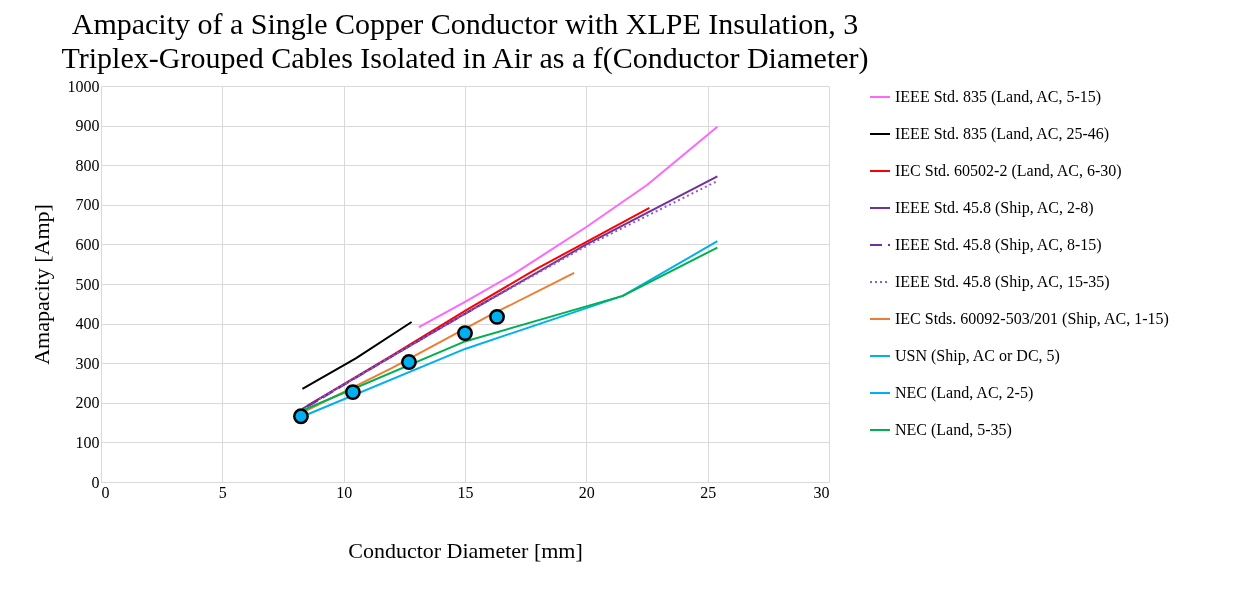  I want to click on legend-label: NEC (Land, 5-35), so click(953, 430).